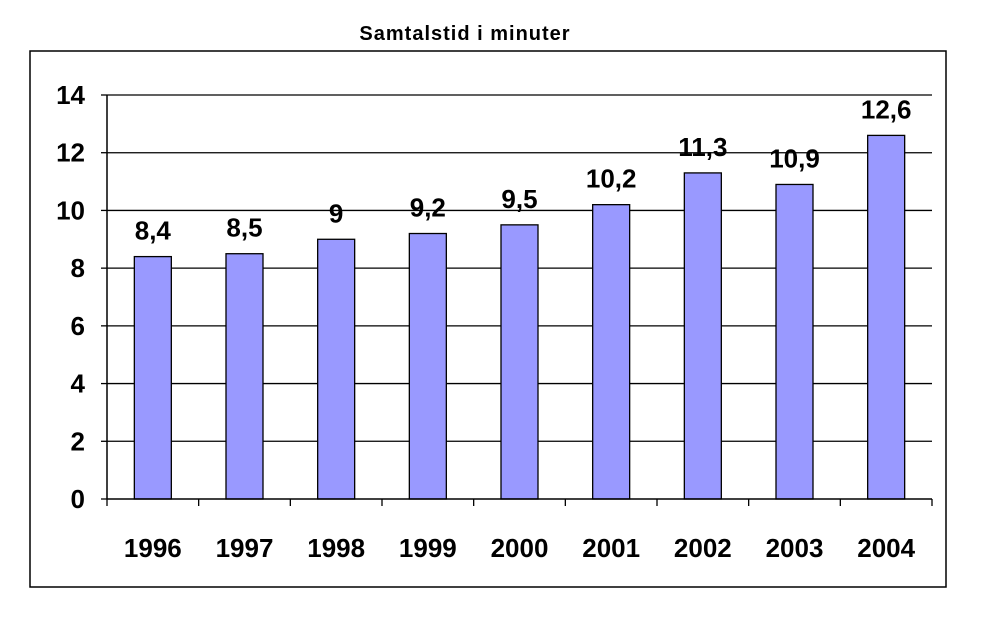 Image resolution: width=987 pixels, height=623 pixels. What do you see at coordinates (703, 548) in the screenshot?
I see `x-tick-label: 2002` at bounding box center [703, 548].